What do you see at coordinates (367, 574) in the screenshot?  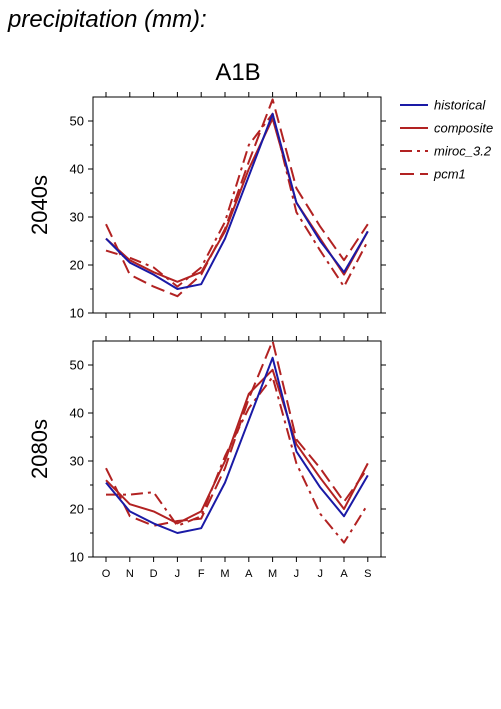 I see `x-tick-label: S` at bounding box center [367, 574].